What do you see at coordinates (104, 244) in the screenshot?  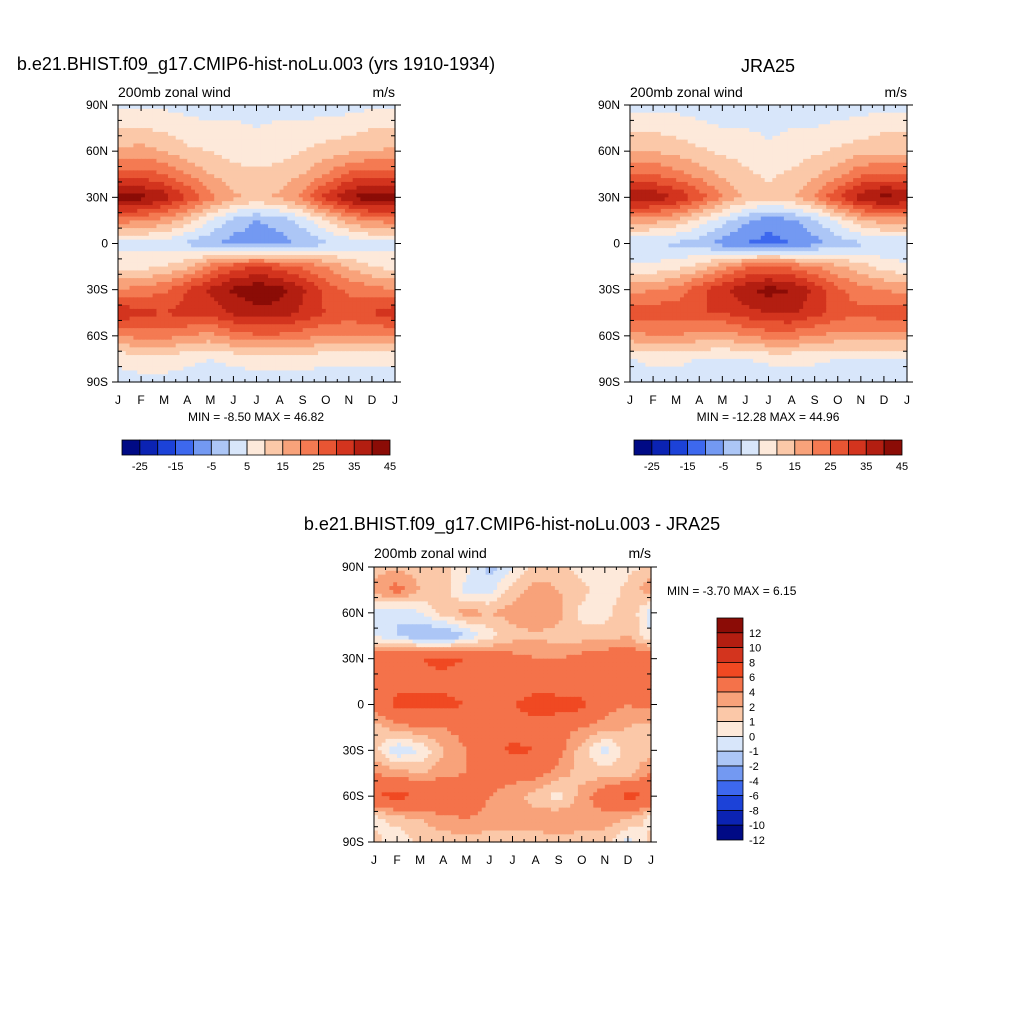 I see `y-tick-label: 0` at bounding box center [104, 244].